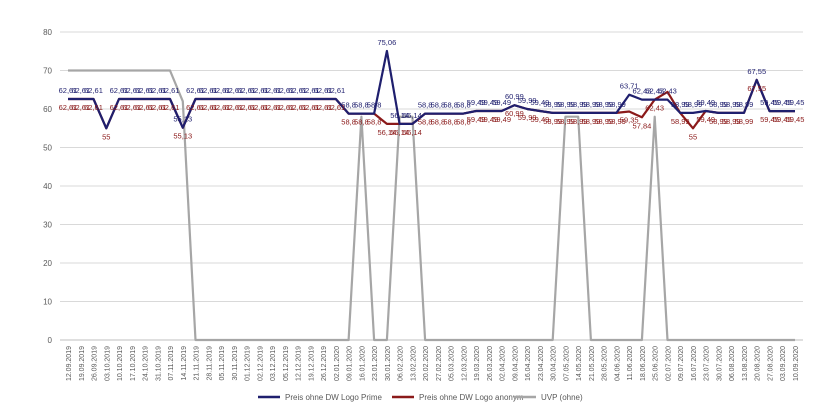 This screenshot has height=420, width=840. Describe the element at coordinates (439, 363) in the screenshot. I see `x-tick-label: 27.02.2020` at that location.